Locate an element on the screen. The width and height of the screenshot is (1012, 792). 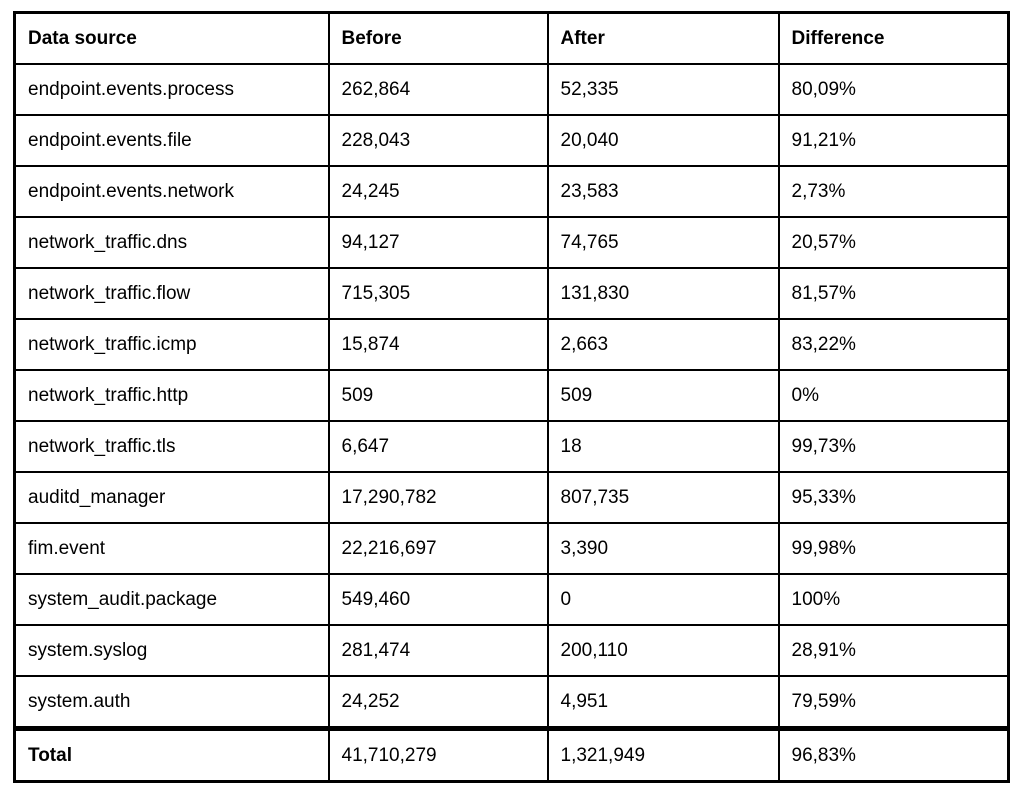
table-row: fim.event 22,216,697 3,390 99,98% is located at coordinates (511, 548).